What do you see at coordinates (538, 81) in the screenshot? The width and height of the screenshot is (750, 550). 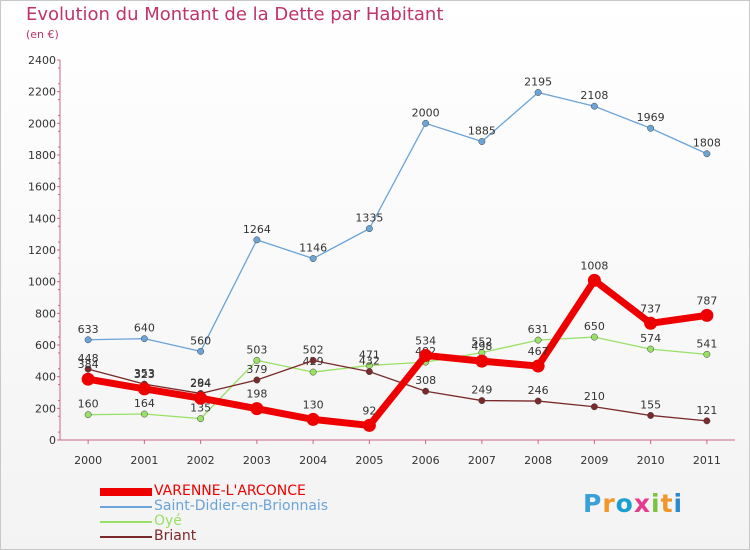 I see `data-label: 2195` at bounding box center [538, 81].